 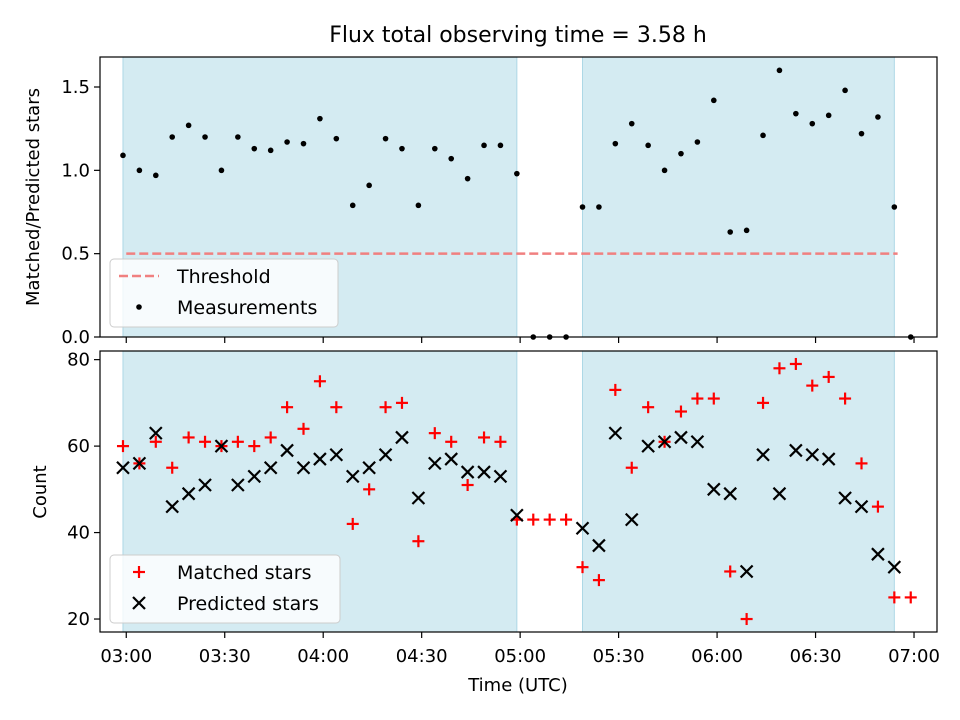 What do you see at coordinates (75, 337) in the screenshot?
I see `top-y-tick-label: 0.0` at bounding box center [75, 337].